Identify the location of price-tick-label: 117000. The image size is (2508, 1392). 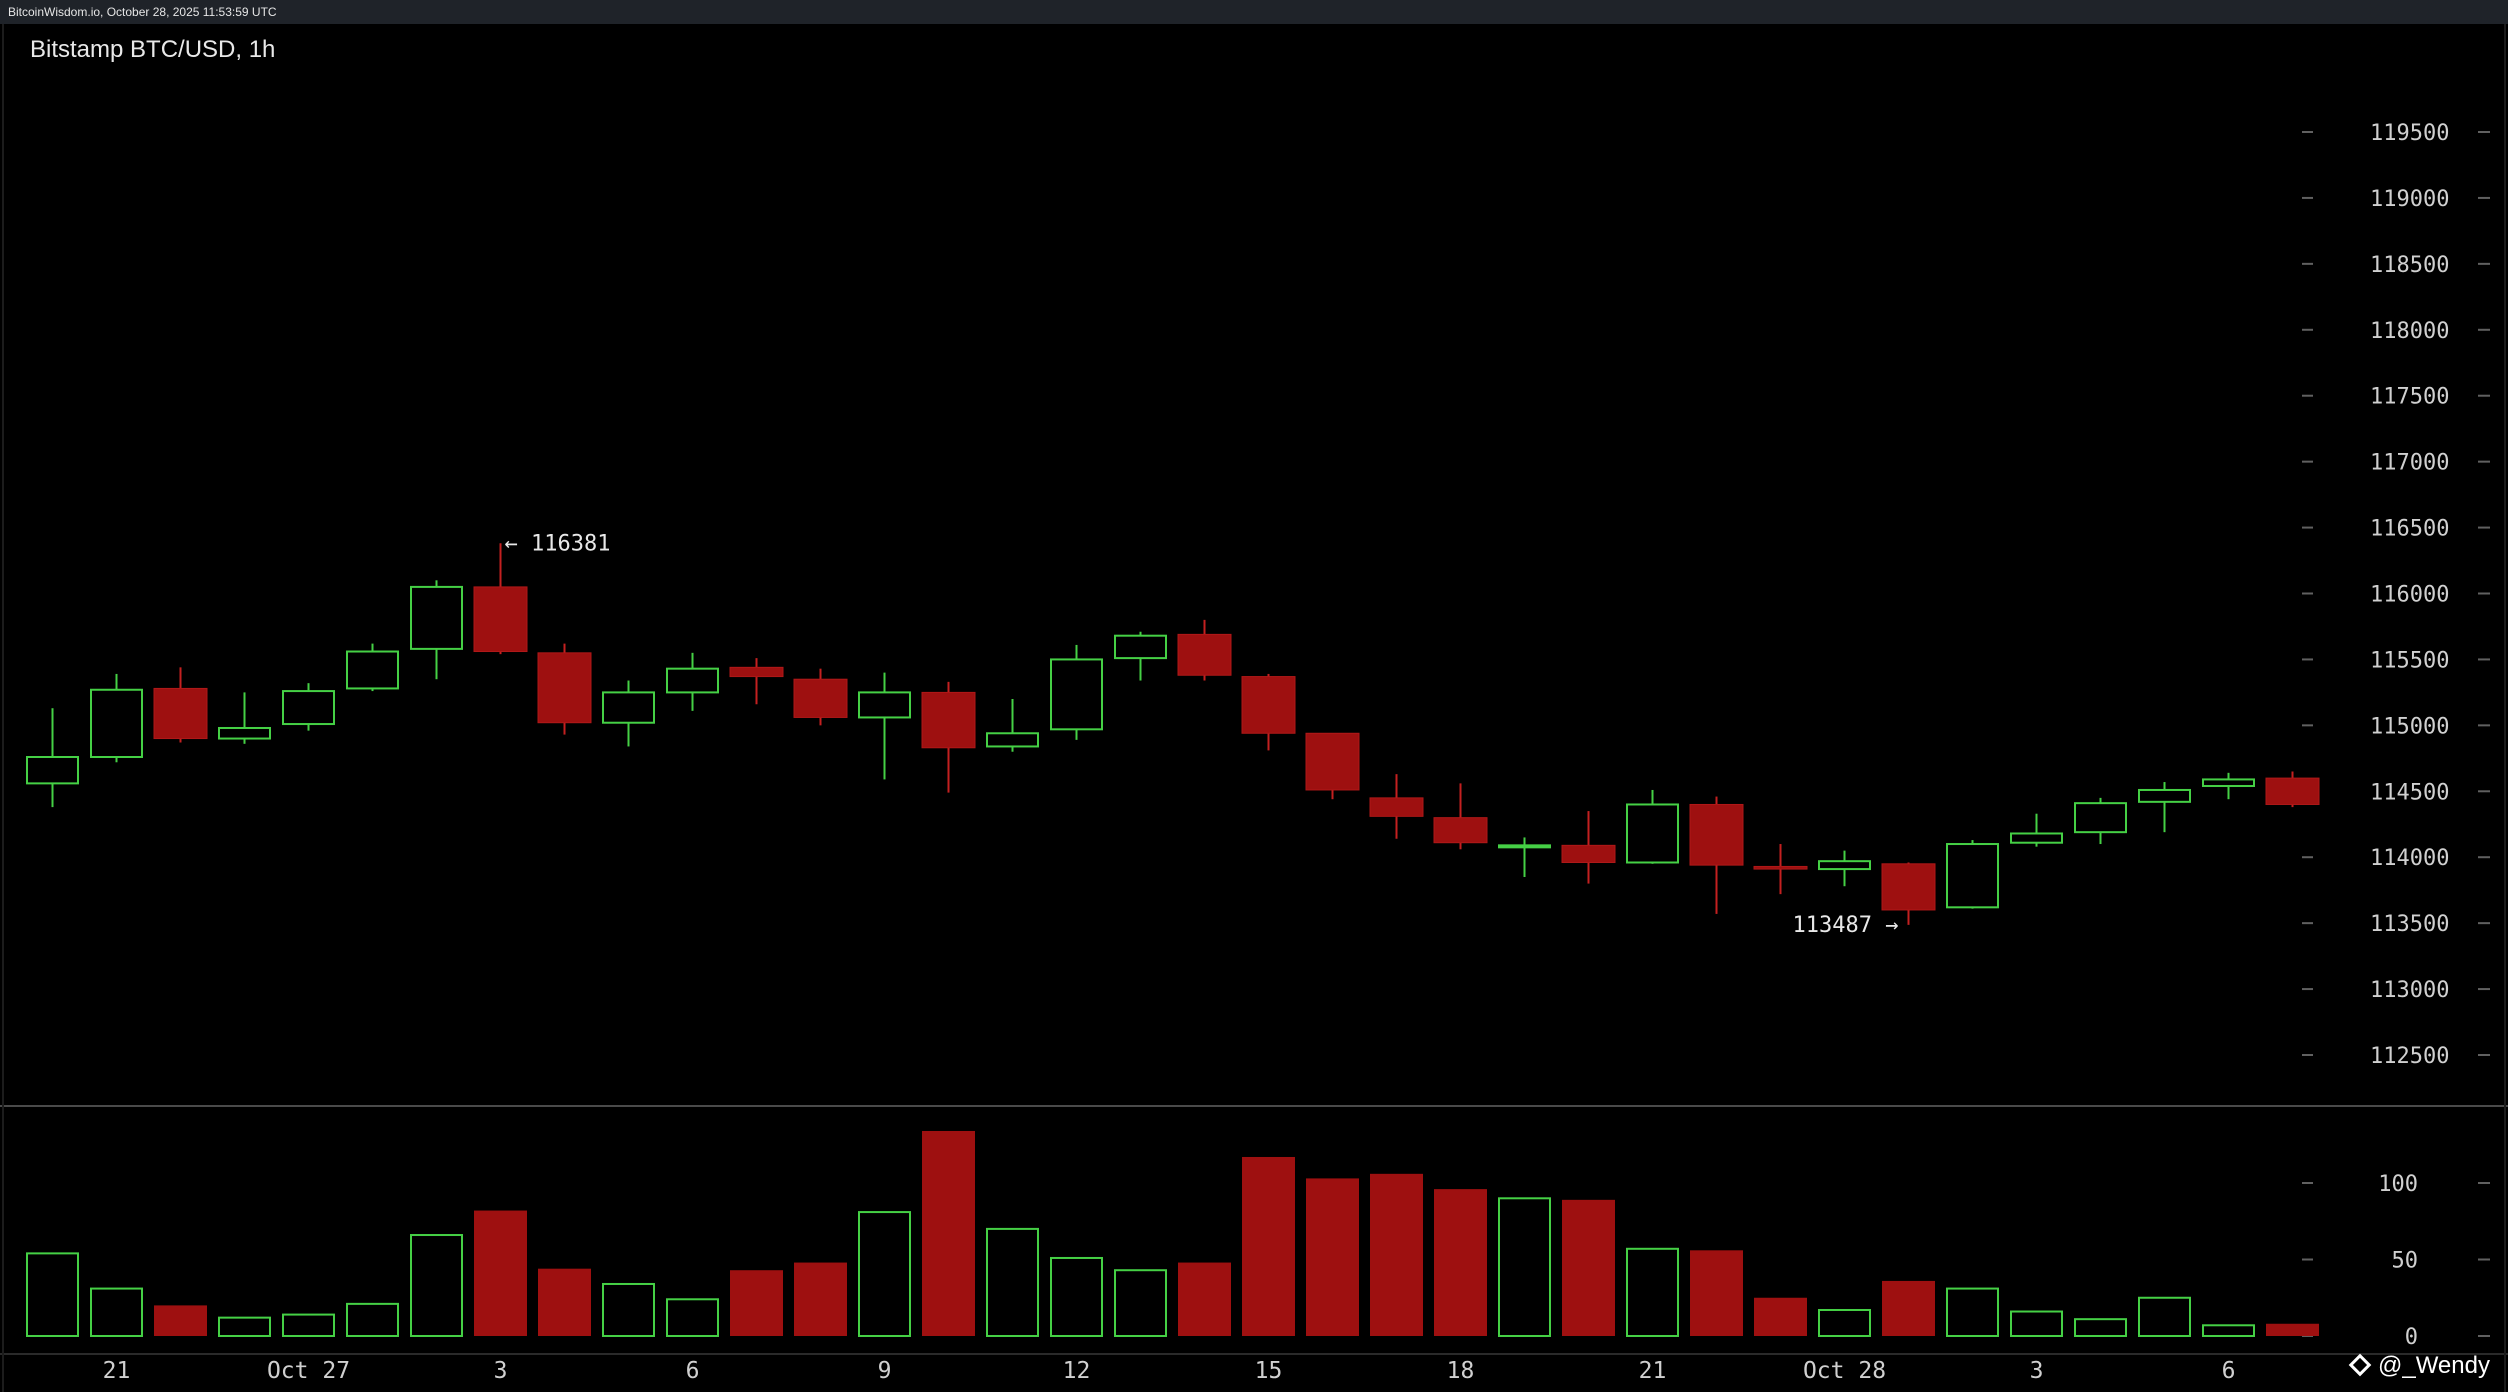
(2409, 463).